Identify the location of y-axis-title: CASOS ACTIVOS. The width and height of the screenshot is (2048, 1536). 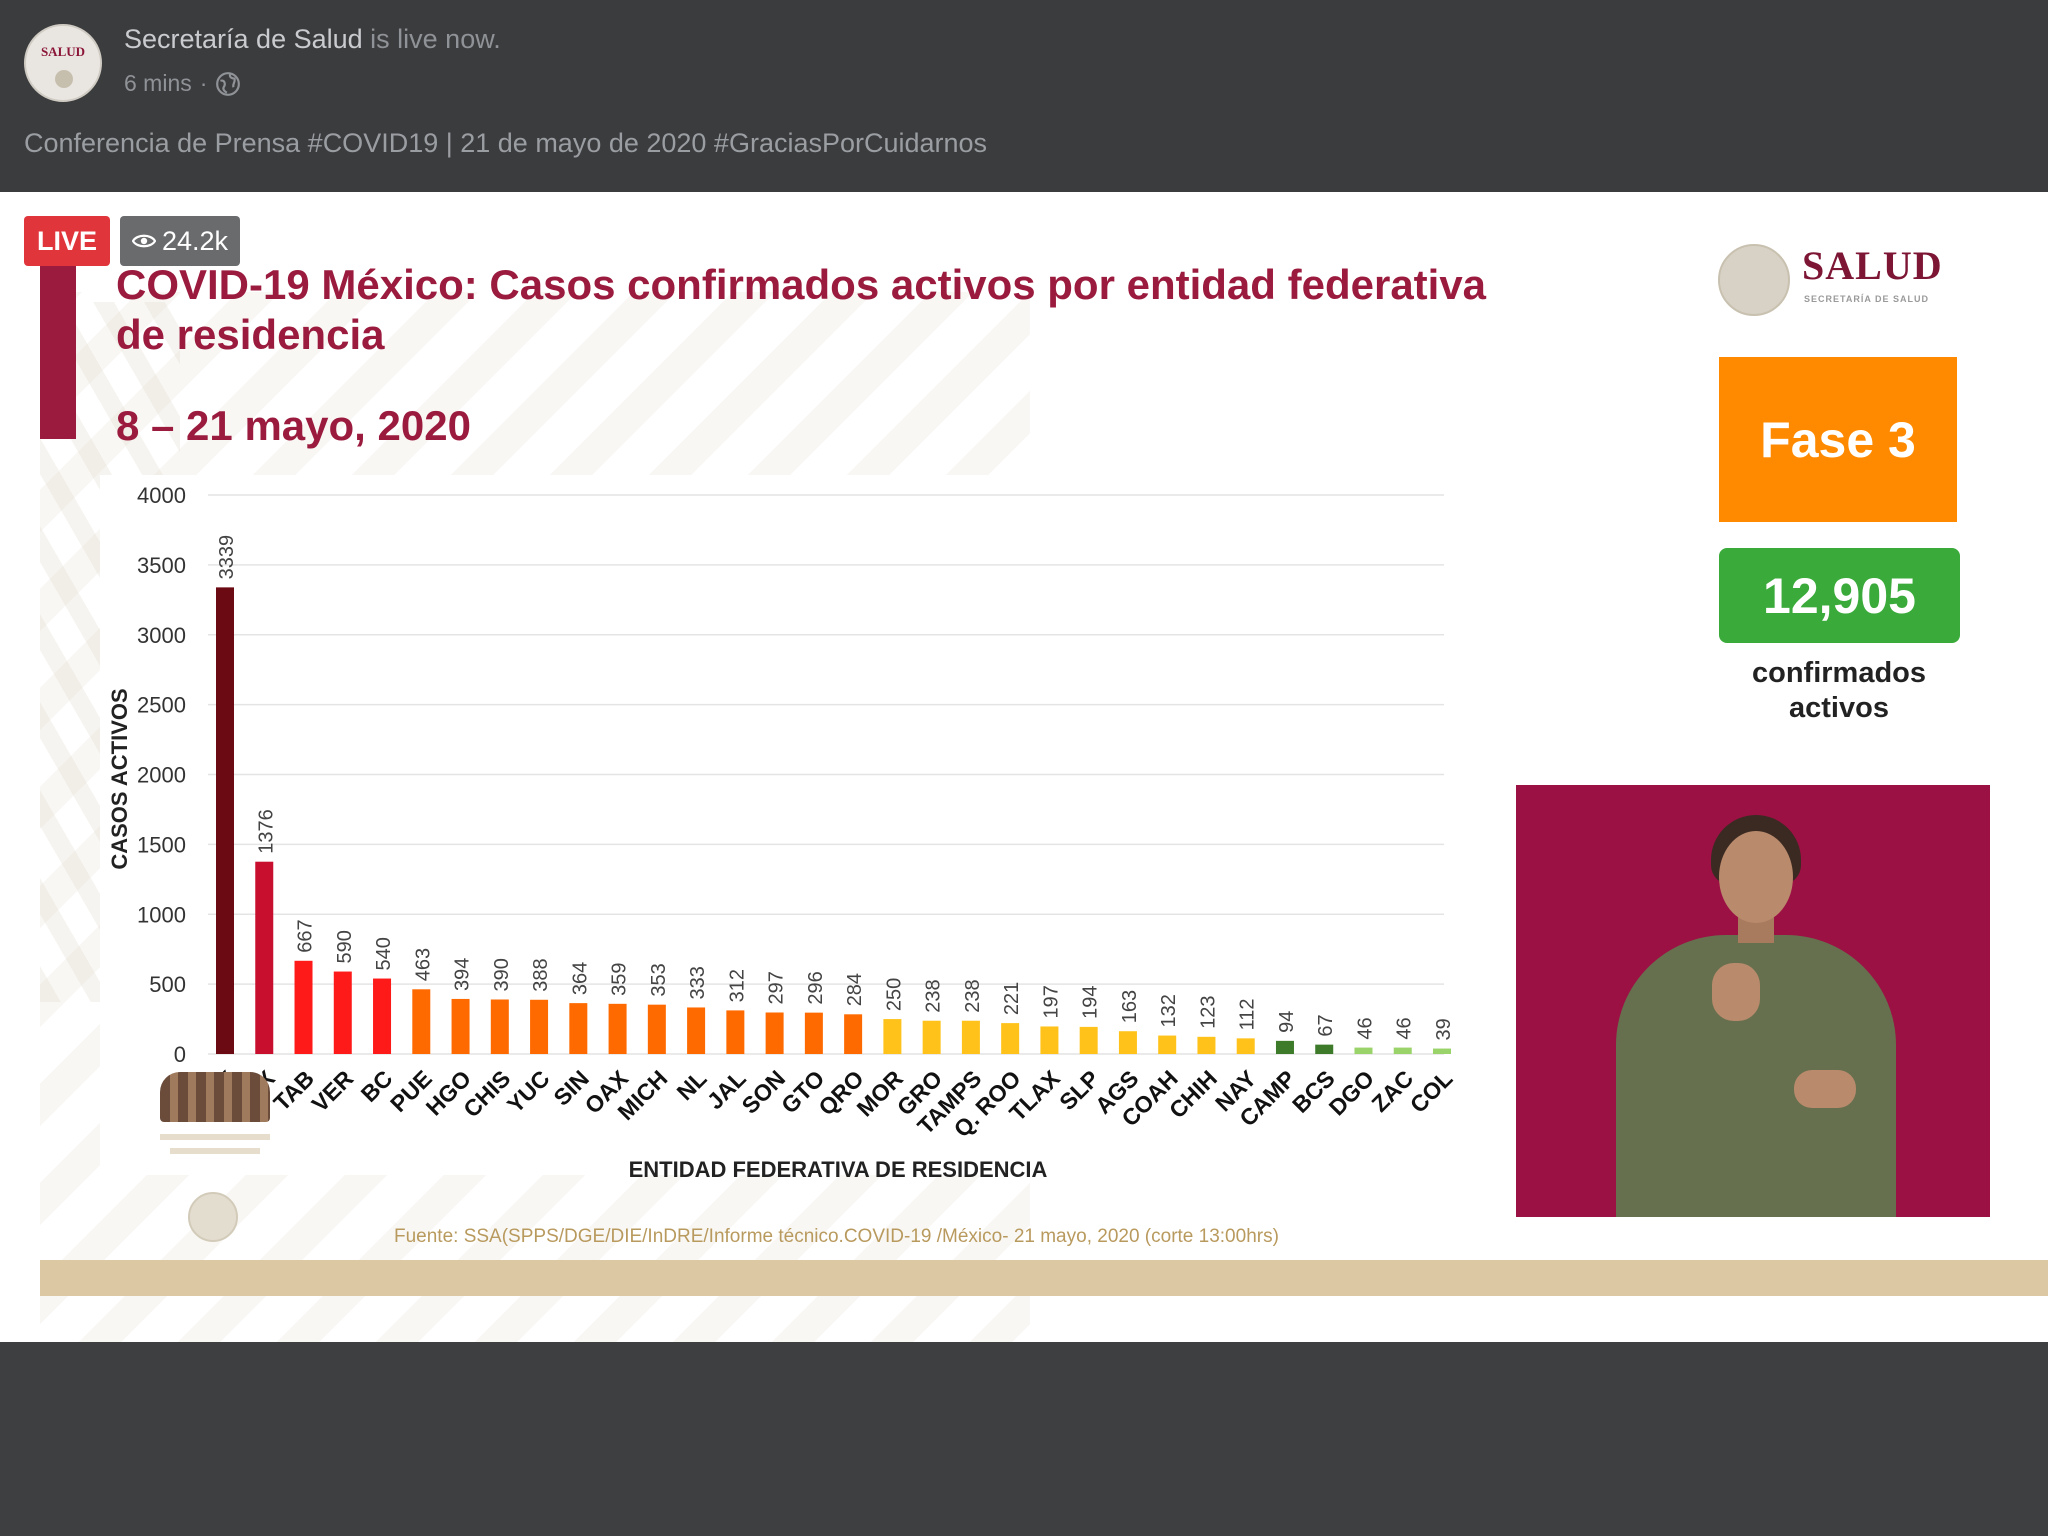
(119, 778).